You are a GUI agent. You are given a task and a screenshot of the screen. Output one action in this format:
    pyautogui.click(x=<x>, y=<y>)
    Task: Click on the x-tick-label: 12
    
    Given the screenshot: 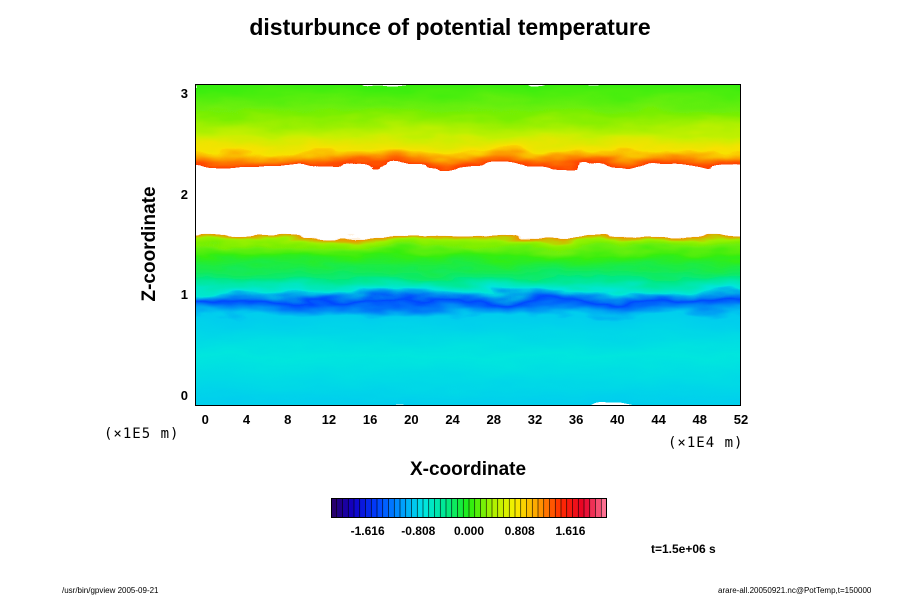 What is the action you would take?
    pyautogui.click(x=329, y=419)
    